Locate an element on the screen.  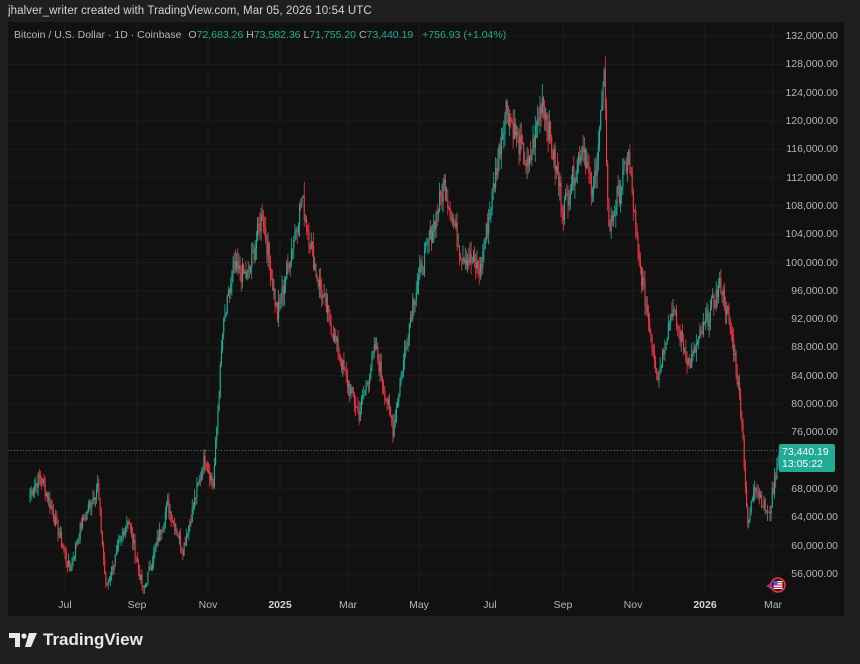
price-tick-label: 132,000.00 is located at coordinates (811, 36).